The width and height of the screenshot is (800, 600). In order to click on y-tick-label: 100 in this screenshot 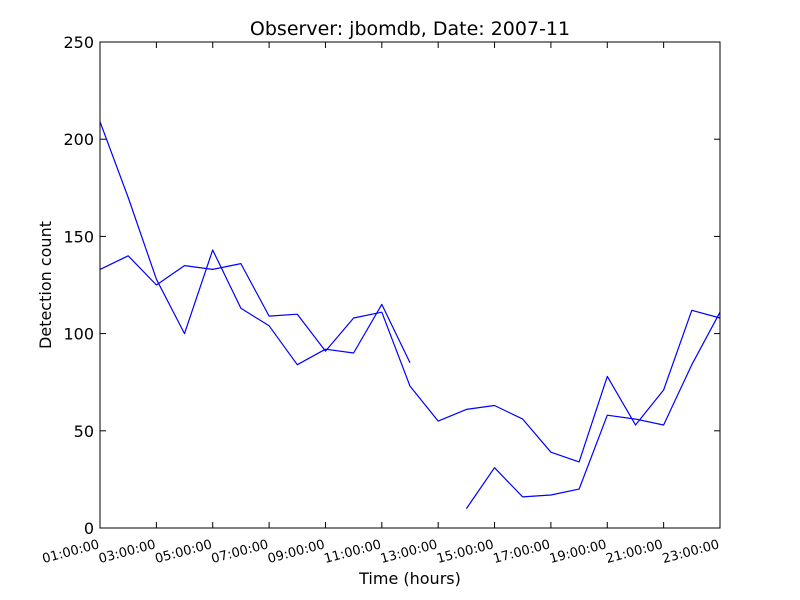, I will do `click(78, 334)`.